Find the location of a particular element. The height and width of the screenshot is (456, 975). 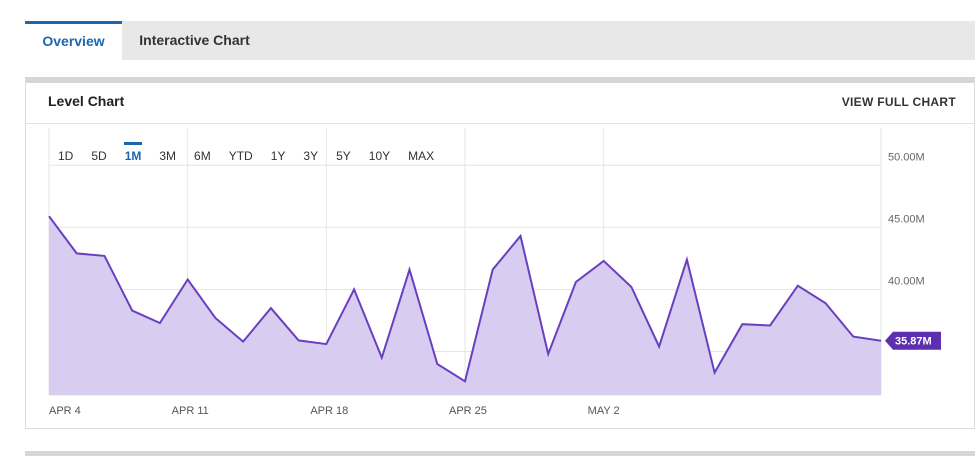

last-value-badge-shape is located at coordinates (913, 340).